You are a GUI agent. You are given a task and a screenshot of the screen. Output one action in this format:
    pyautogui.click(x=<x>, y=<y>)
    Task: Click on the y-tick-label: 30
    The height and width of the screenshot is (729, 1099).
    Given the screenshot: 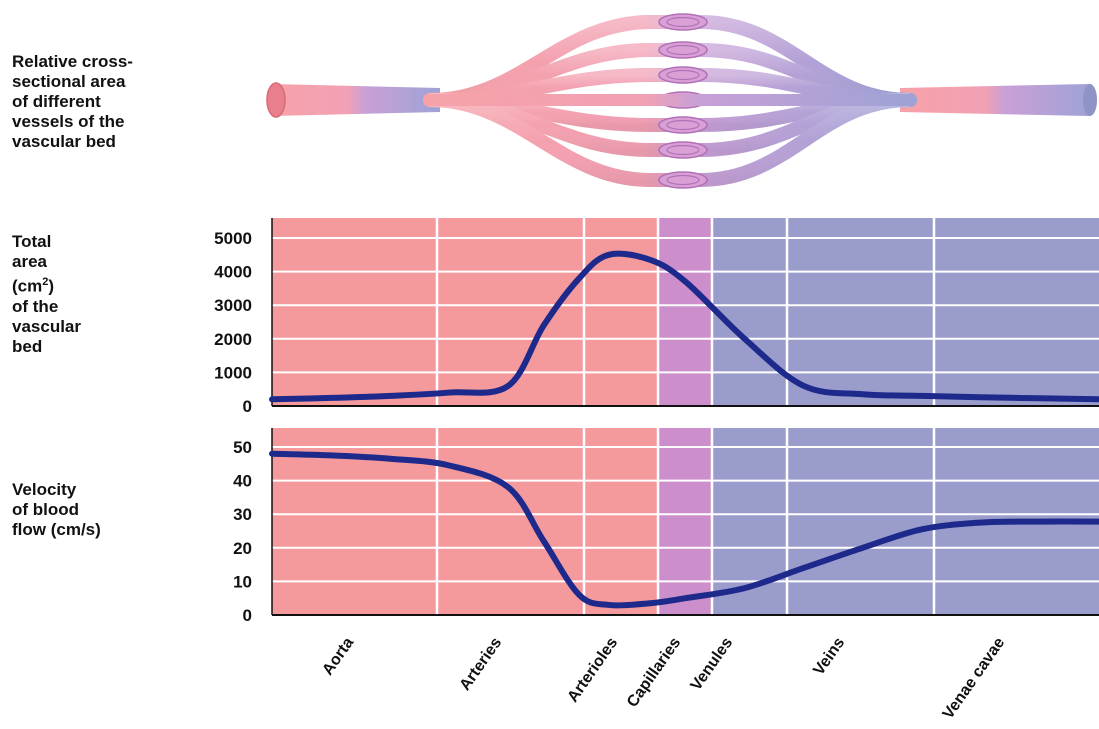 What is the action you would take?
    pyautogui.click(x=242, y=514)
    